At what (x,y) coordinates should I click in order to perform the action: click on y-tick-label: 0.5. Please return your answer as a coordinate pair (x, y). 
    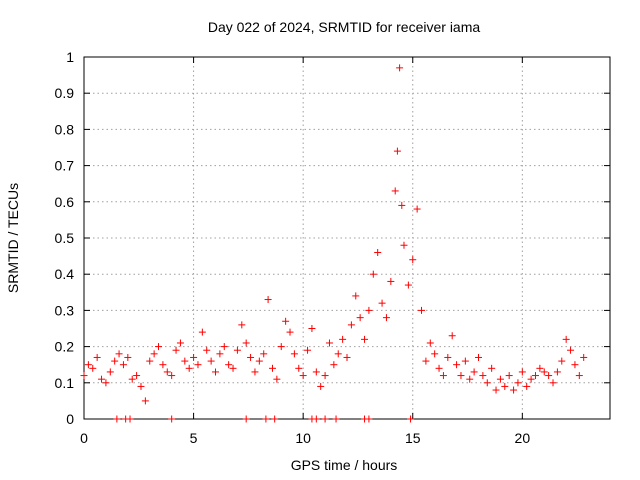
    Looking at the image, I should click on (65, 238).